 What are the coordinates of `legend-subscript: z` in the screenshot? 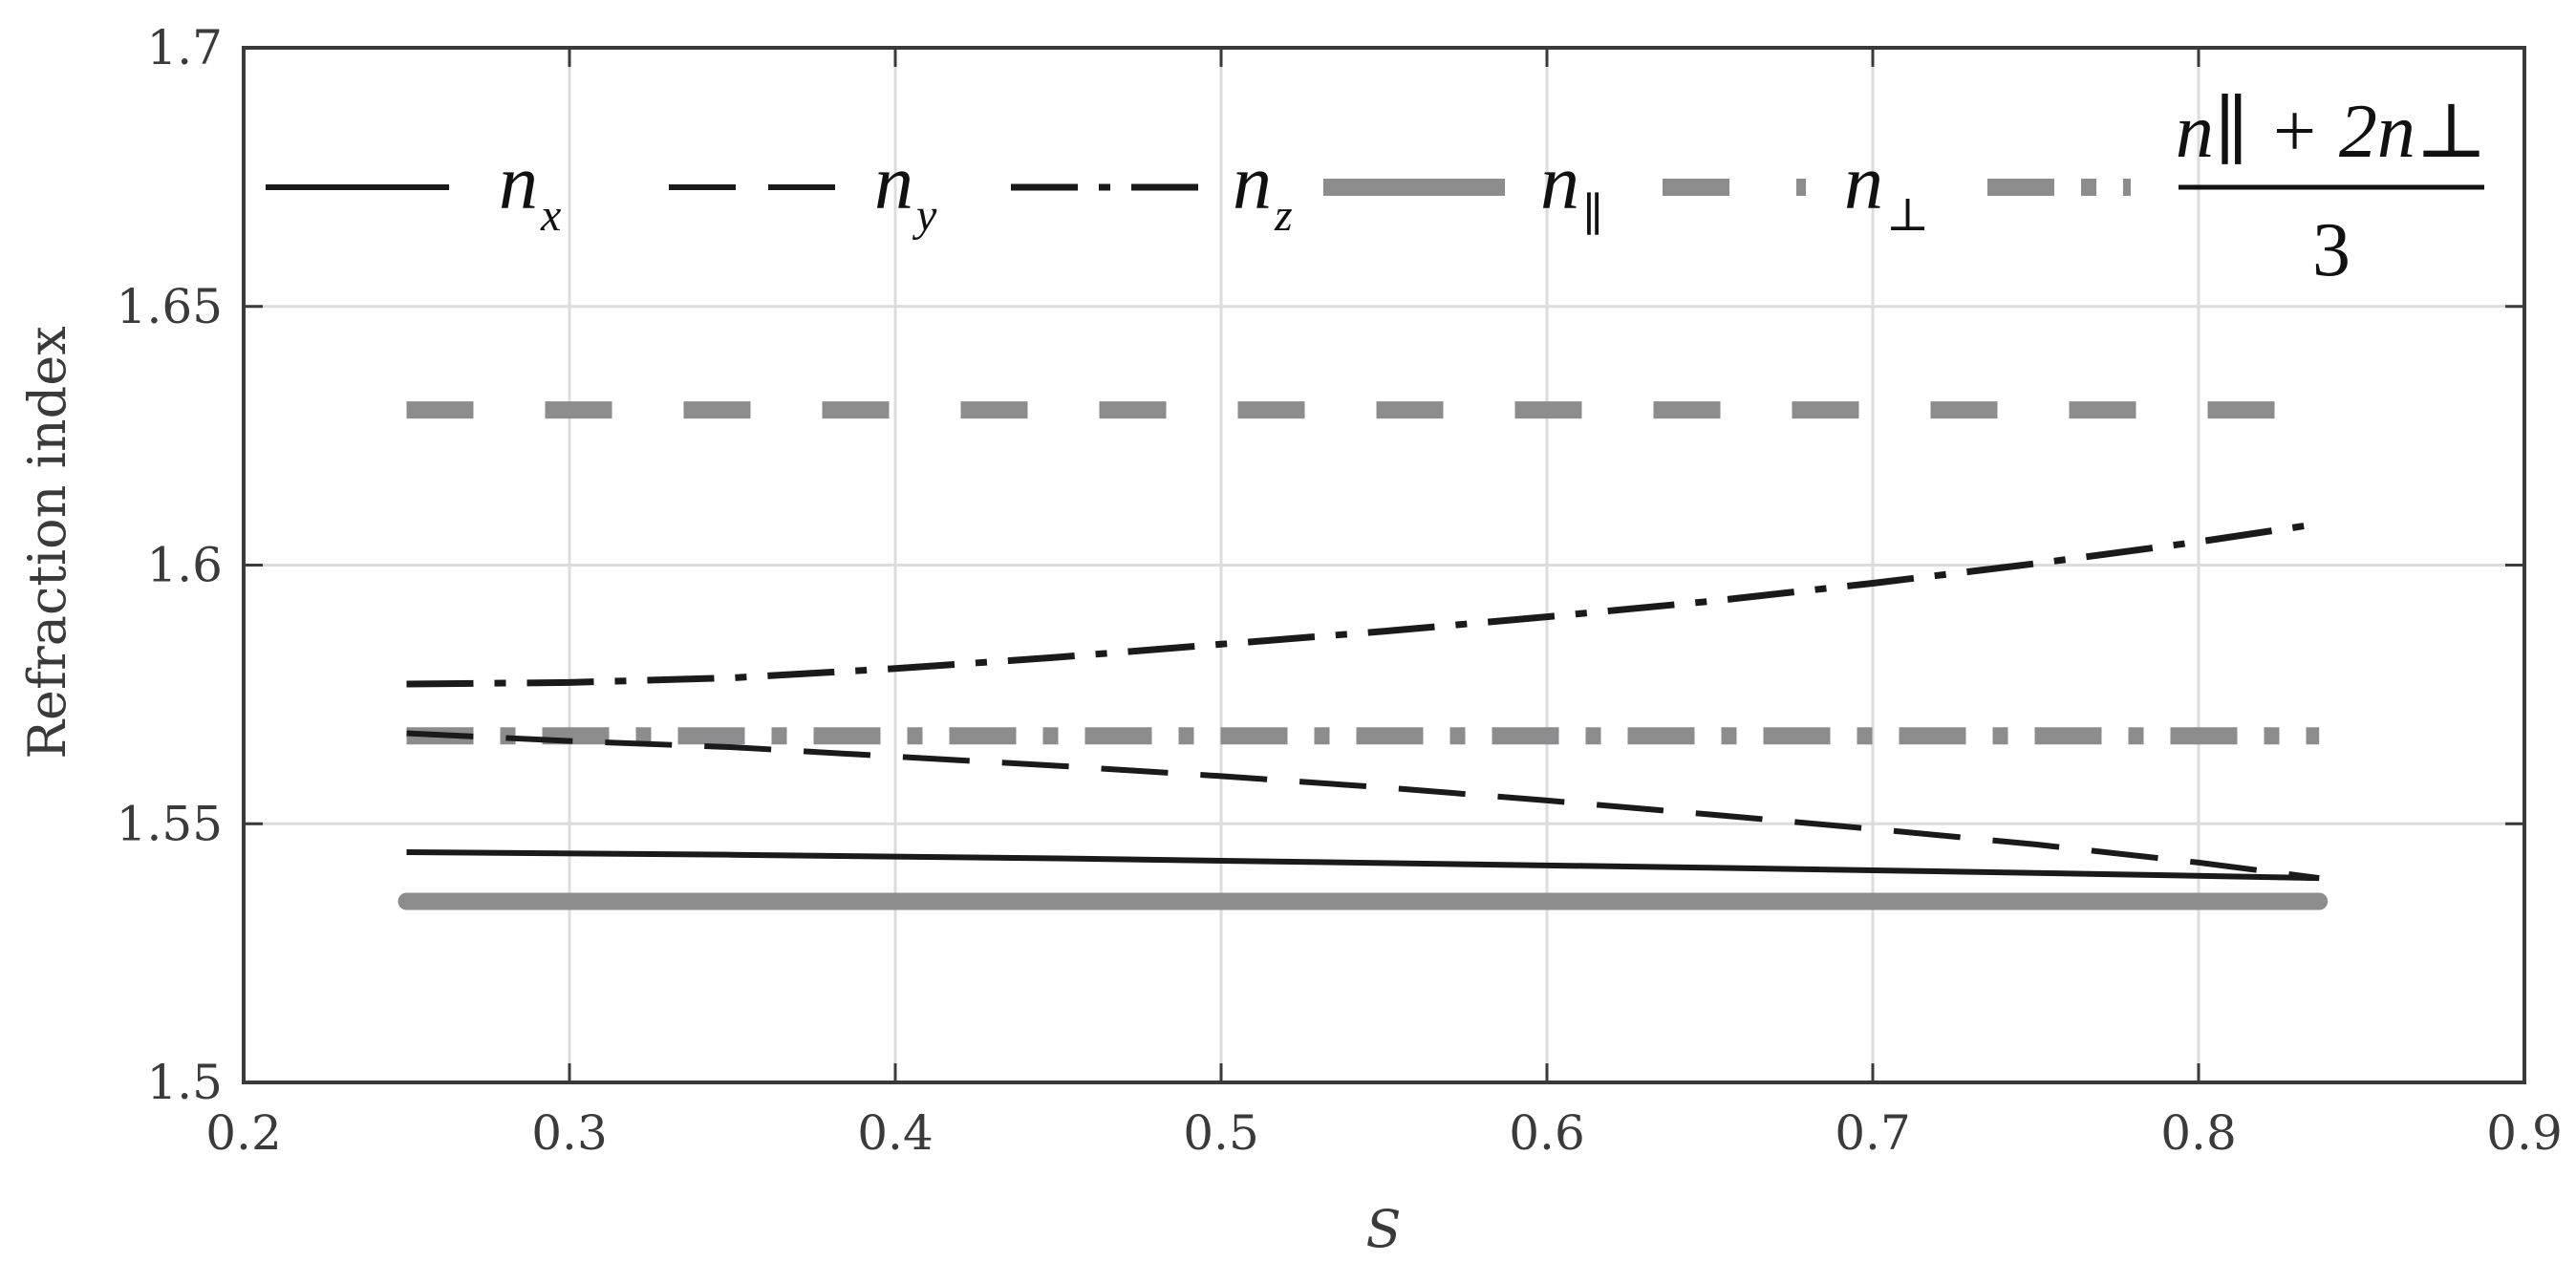 It's located at (1283, 215).